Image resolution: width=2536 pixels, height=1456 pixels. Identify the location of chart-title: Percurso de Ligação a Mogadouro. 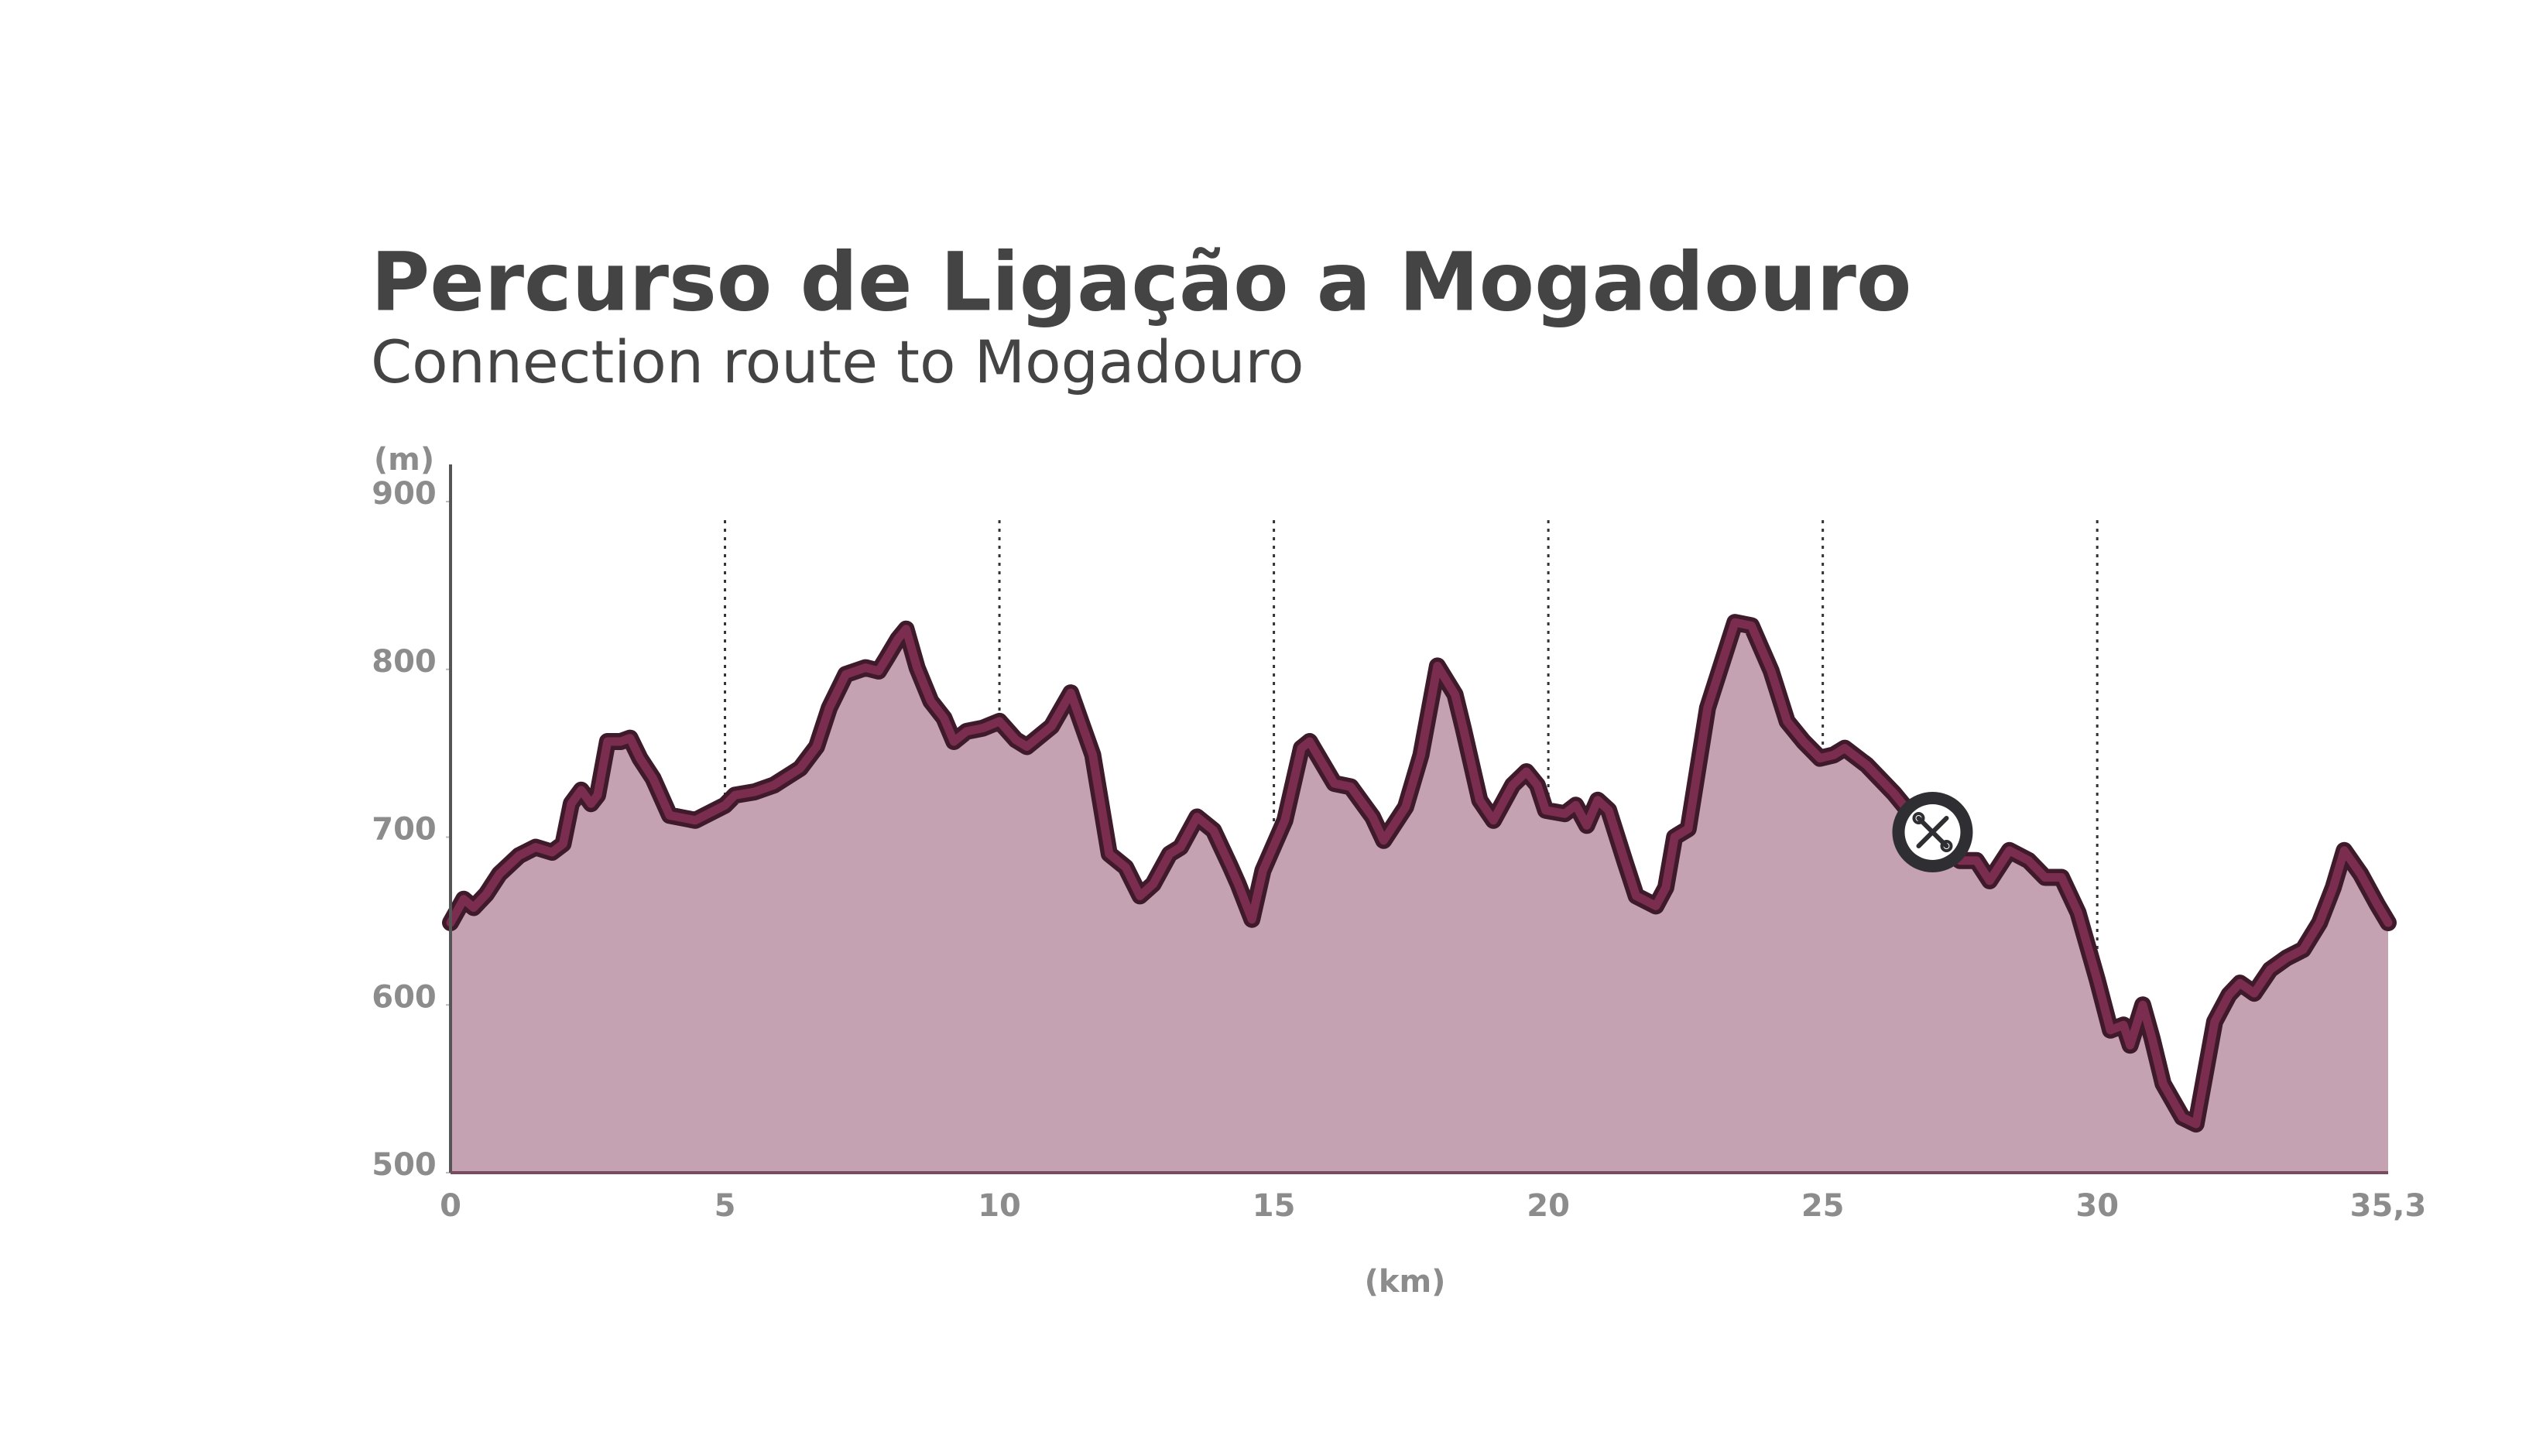
(1141, 282).